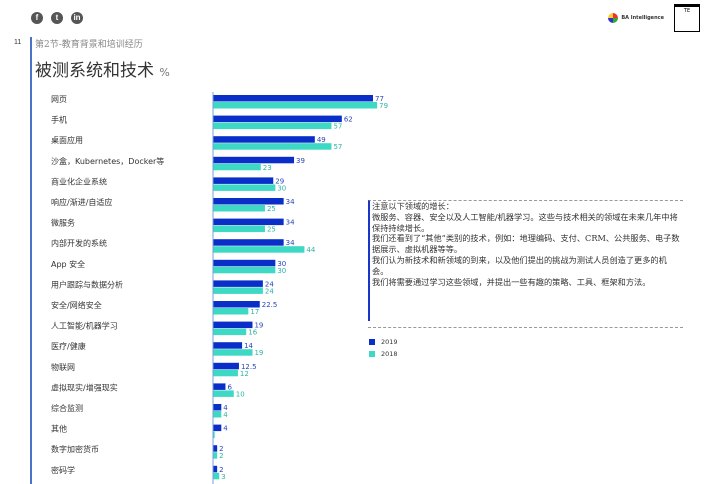 This screenshot has width=720, height=484. Describe the element at coordinates (249, 367) in the screenshot. I see `data-label: 12.5` at that location.